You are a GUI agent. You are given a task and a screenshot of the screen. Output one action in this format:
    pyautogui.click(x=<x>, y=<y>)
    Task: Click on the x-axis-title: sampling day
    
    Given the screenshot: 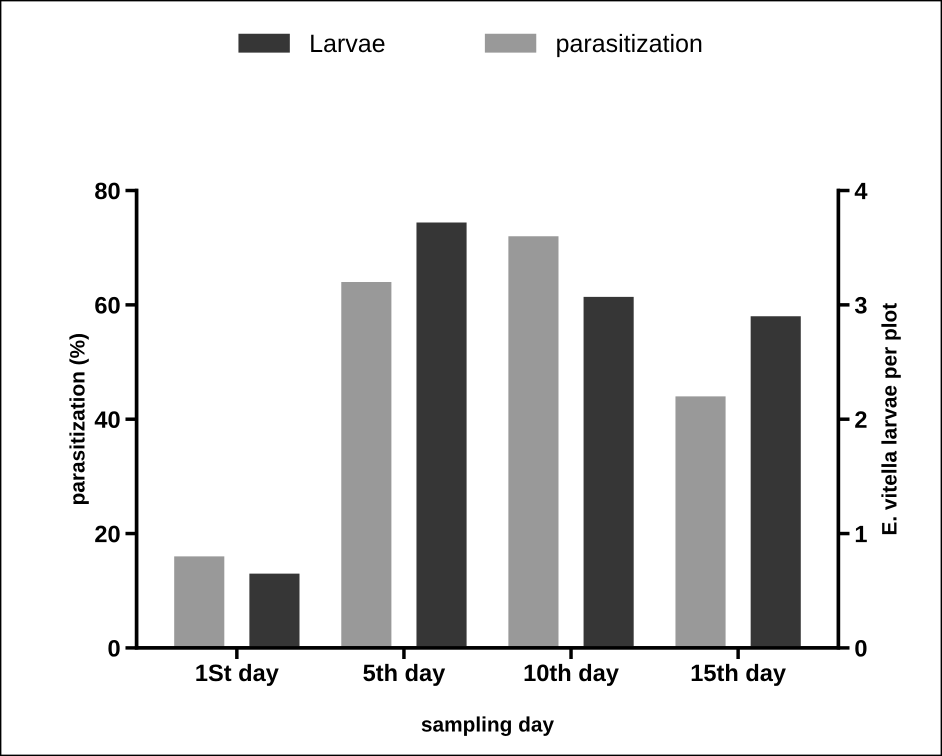 What is the action you would take?
    pyautogui.click(x=488, y=726)
    